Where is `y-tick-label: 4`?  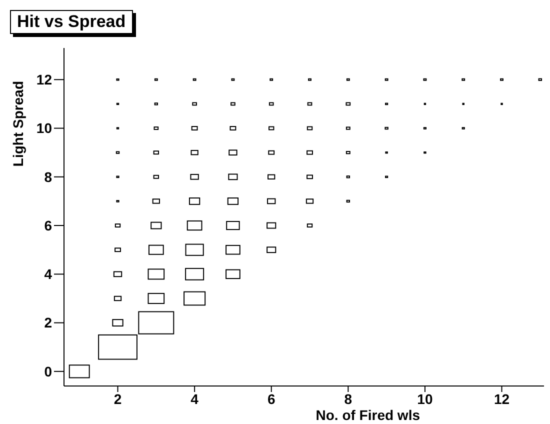 y-tick-label: 4 is located at coordinates (48, 274).